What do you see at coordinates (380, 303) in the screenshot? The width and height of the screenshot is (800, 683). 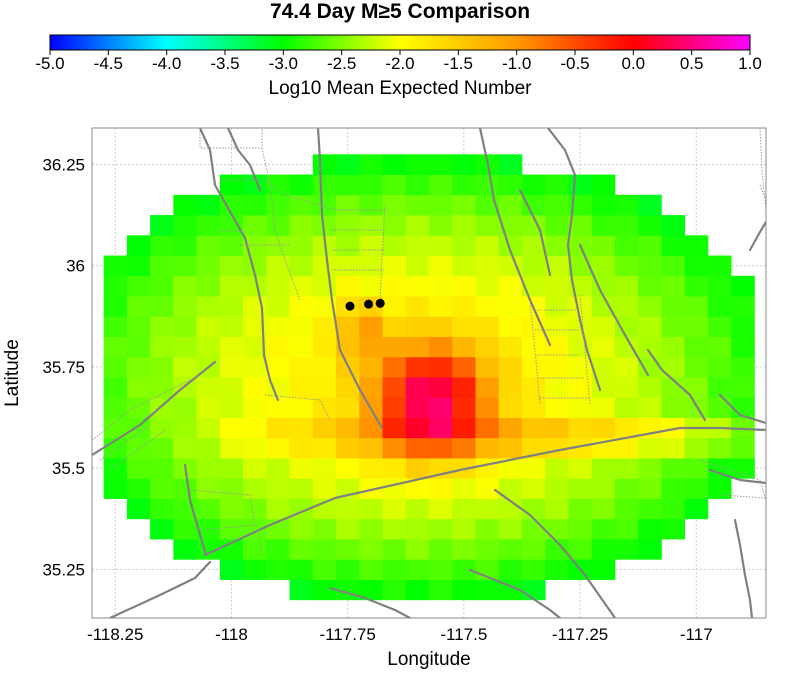 I see `earthquake-marker` at bounding box center [380, 303].